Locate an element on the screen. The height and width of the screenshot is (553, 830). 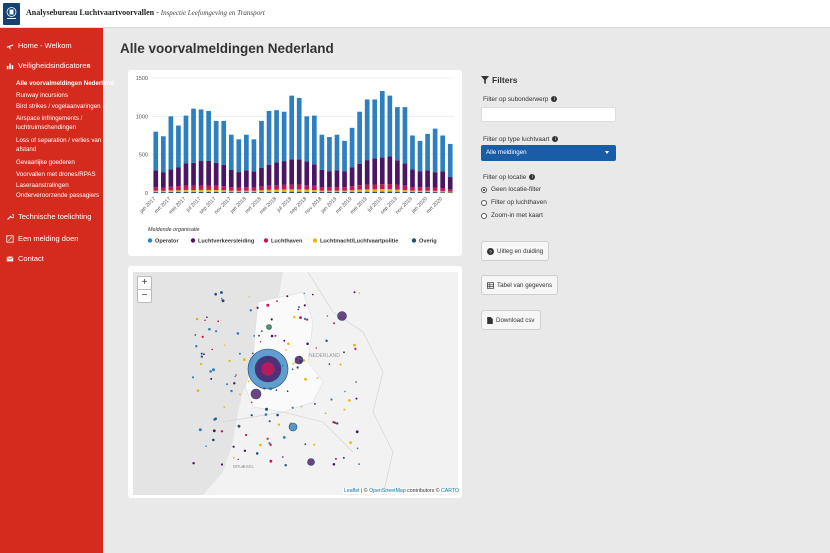
sidebar-sub-item: Onderveroorzende passagiers is located at coordinates (58, 195).